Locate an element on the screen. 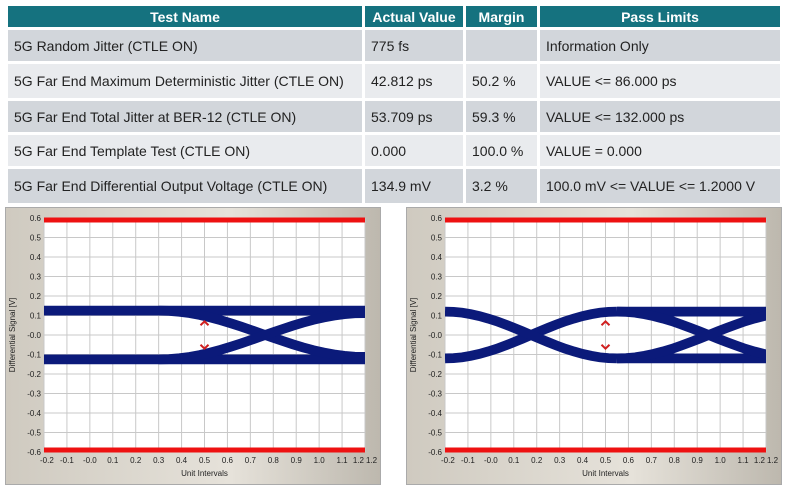 This screenshot has height=487, width=790. margin is located at coordinates (501, 45).